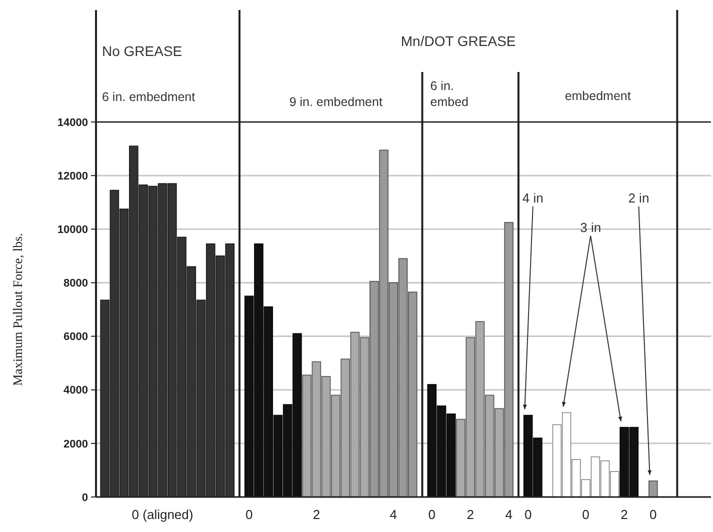 The height and width of the screenshot is (532, 713). I want to click on y-tick-label: 0, so click(85, 498).